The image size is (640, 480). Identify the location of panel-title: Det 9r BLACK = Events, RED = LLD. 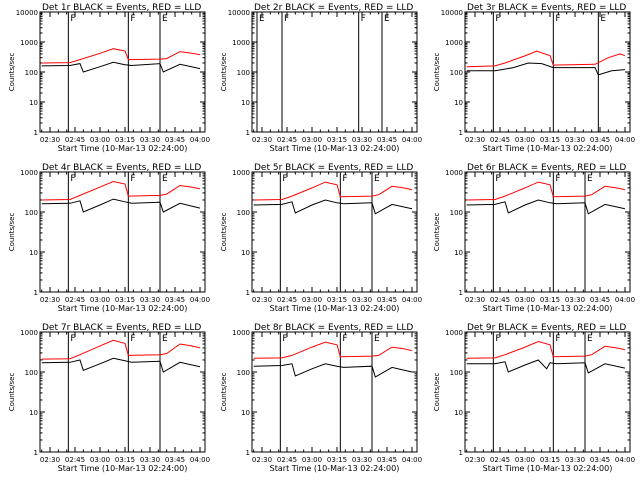
(546, 328).